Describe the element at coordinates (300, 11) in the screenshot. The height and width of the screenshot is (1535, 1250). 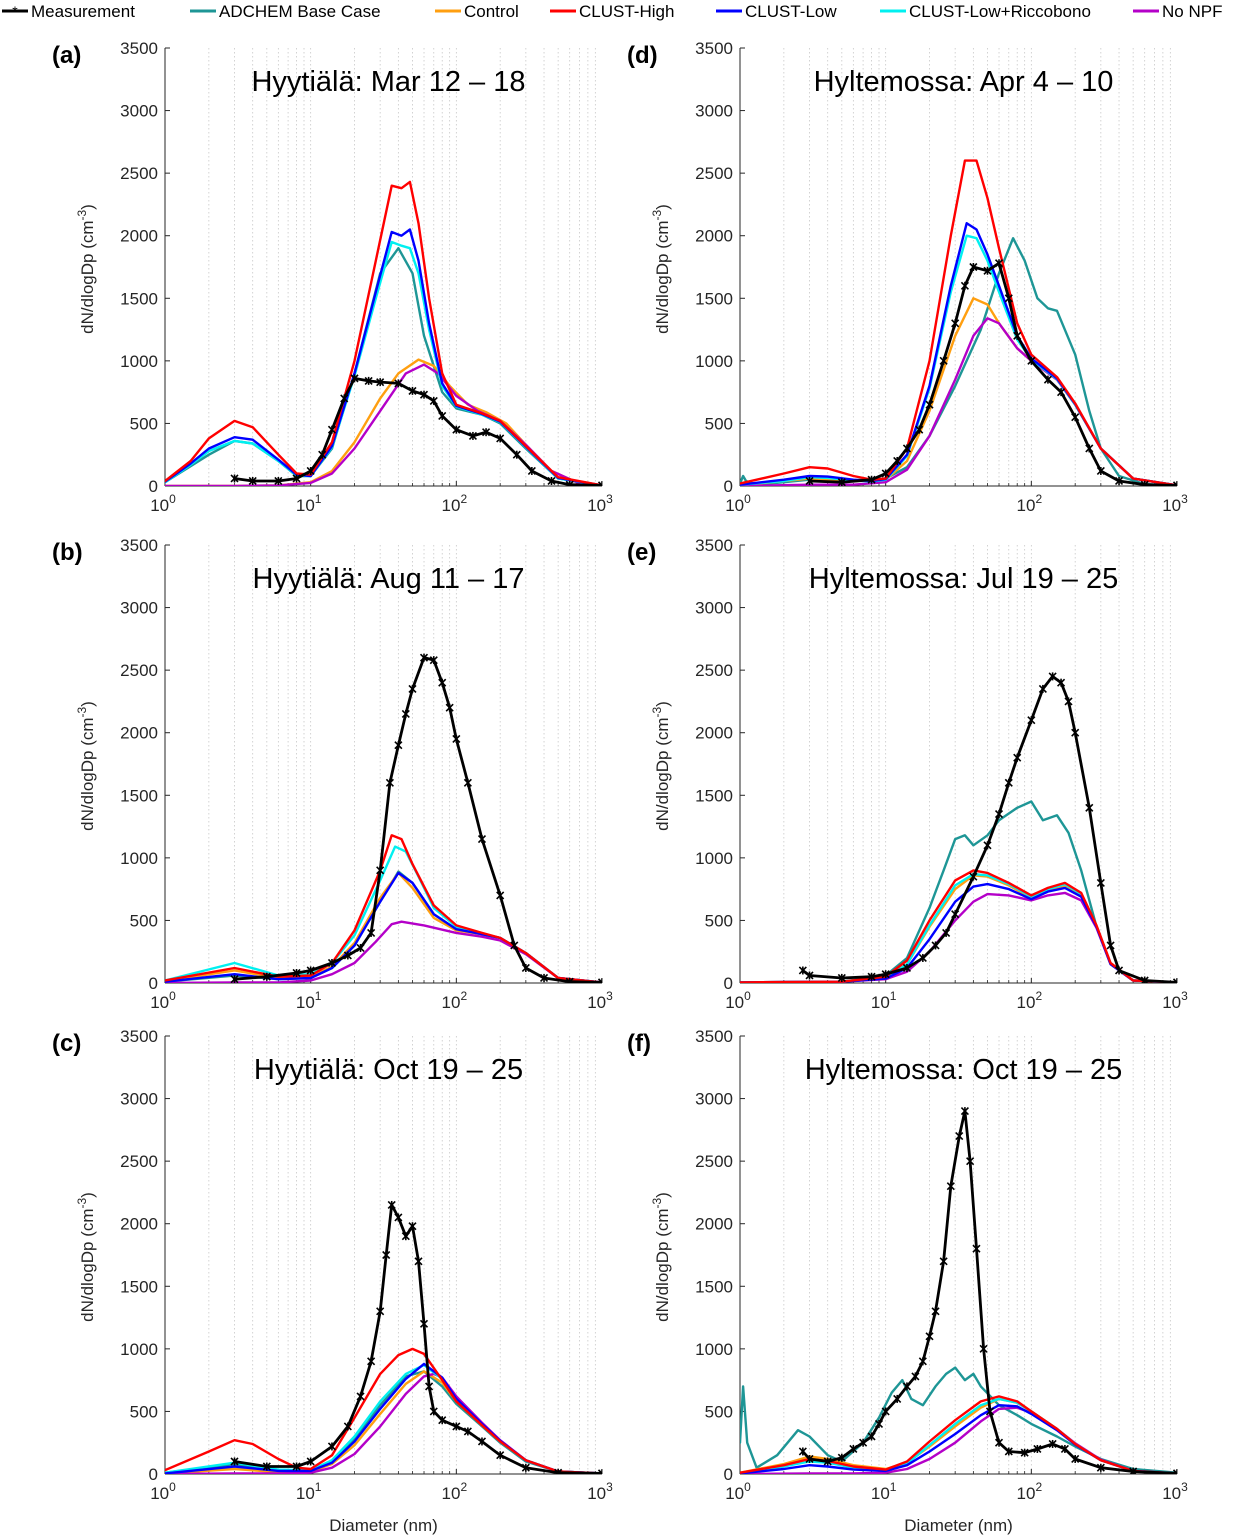
I see `legend-label: ADCHEM Base Case` at that location.